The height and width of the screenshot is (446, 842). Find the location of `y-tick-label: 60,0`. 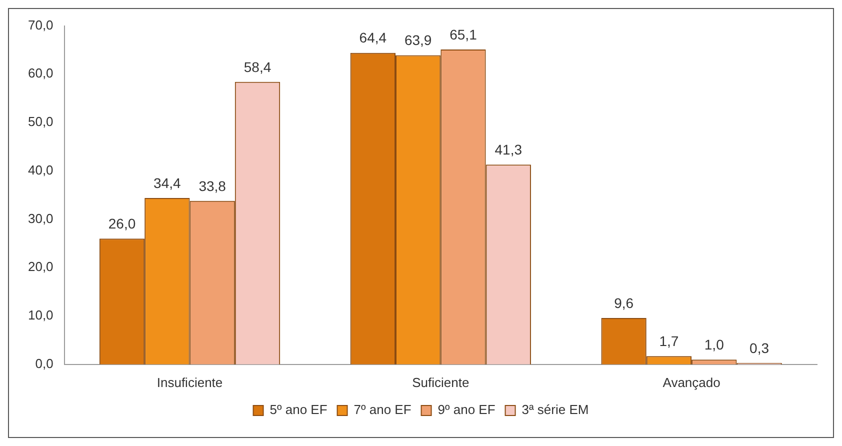

y-tick-label: 60,0 is located at coordinates (41, 73).